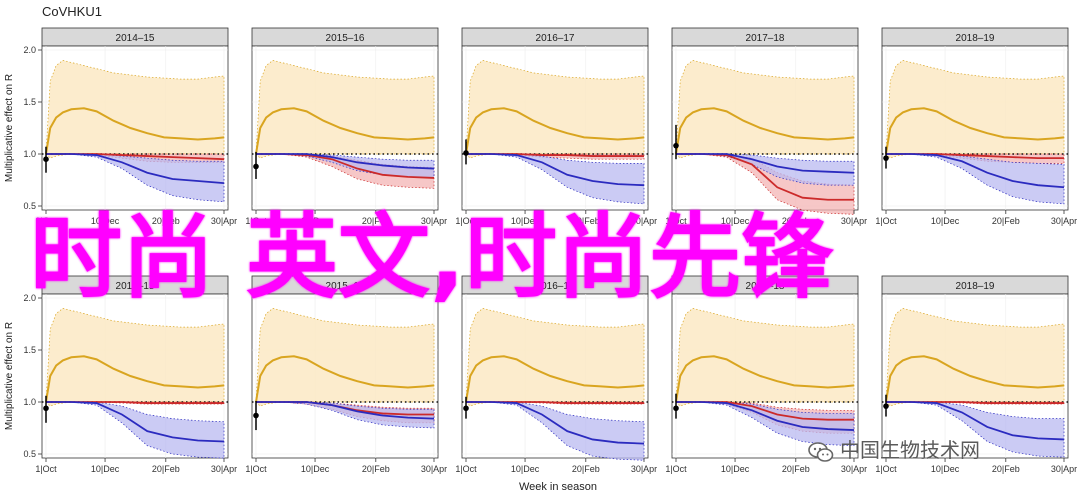 The image size is (1080, 499). Describe the element at coordinates (29, 50) in the screenshot. I see `y-tick-label: 2.0` at that location.